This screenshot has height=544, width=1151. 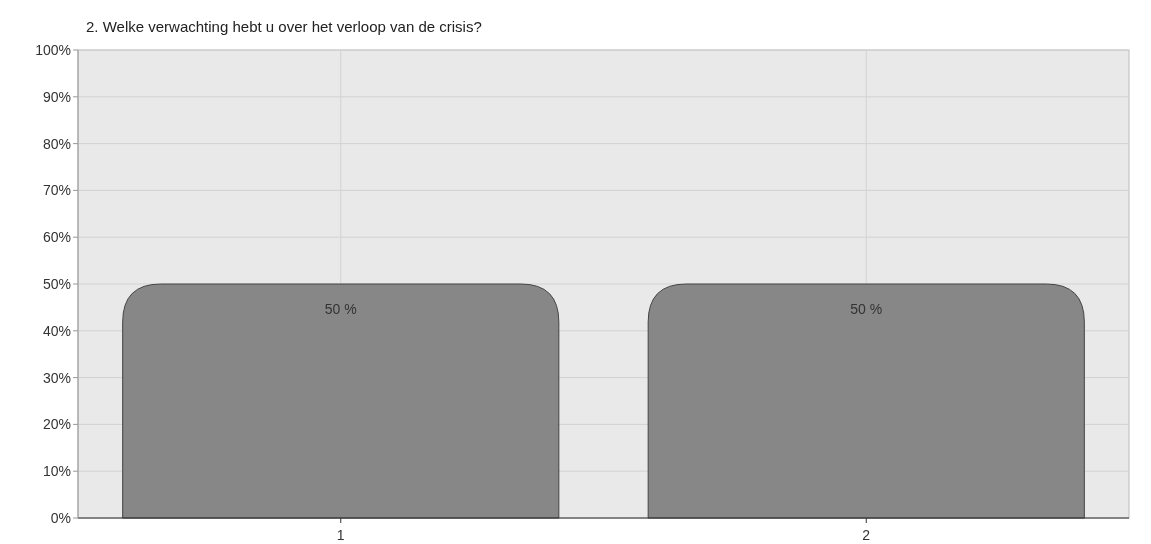 What do you see at coordinates (56, 377) in the screenshot?
I see `y-tick-label: 30%` at bounding box center [56, 377].